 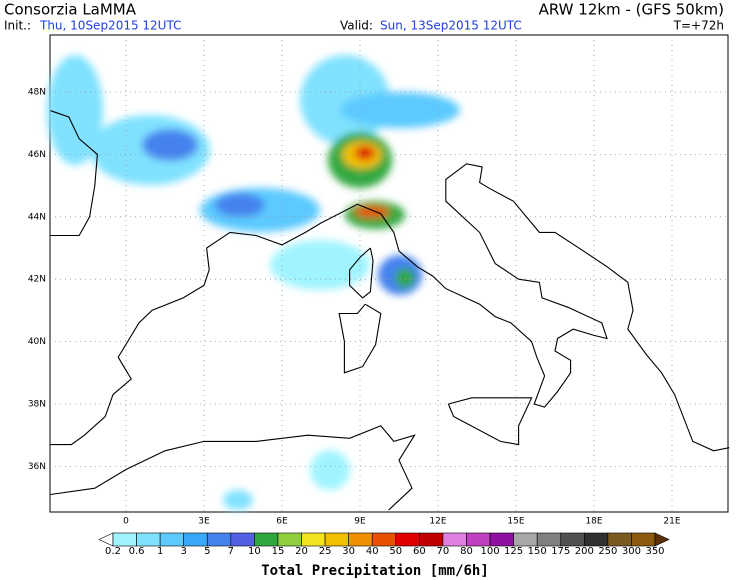 What do you see at coordinates (375, 571) in the screenshot?
I see `colorbar-title: Total Precipitation [mm/6h]` at bounding box center [375, 571].